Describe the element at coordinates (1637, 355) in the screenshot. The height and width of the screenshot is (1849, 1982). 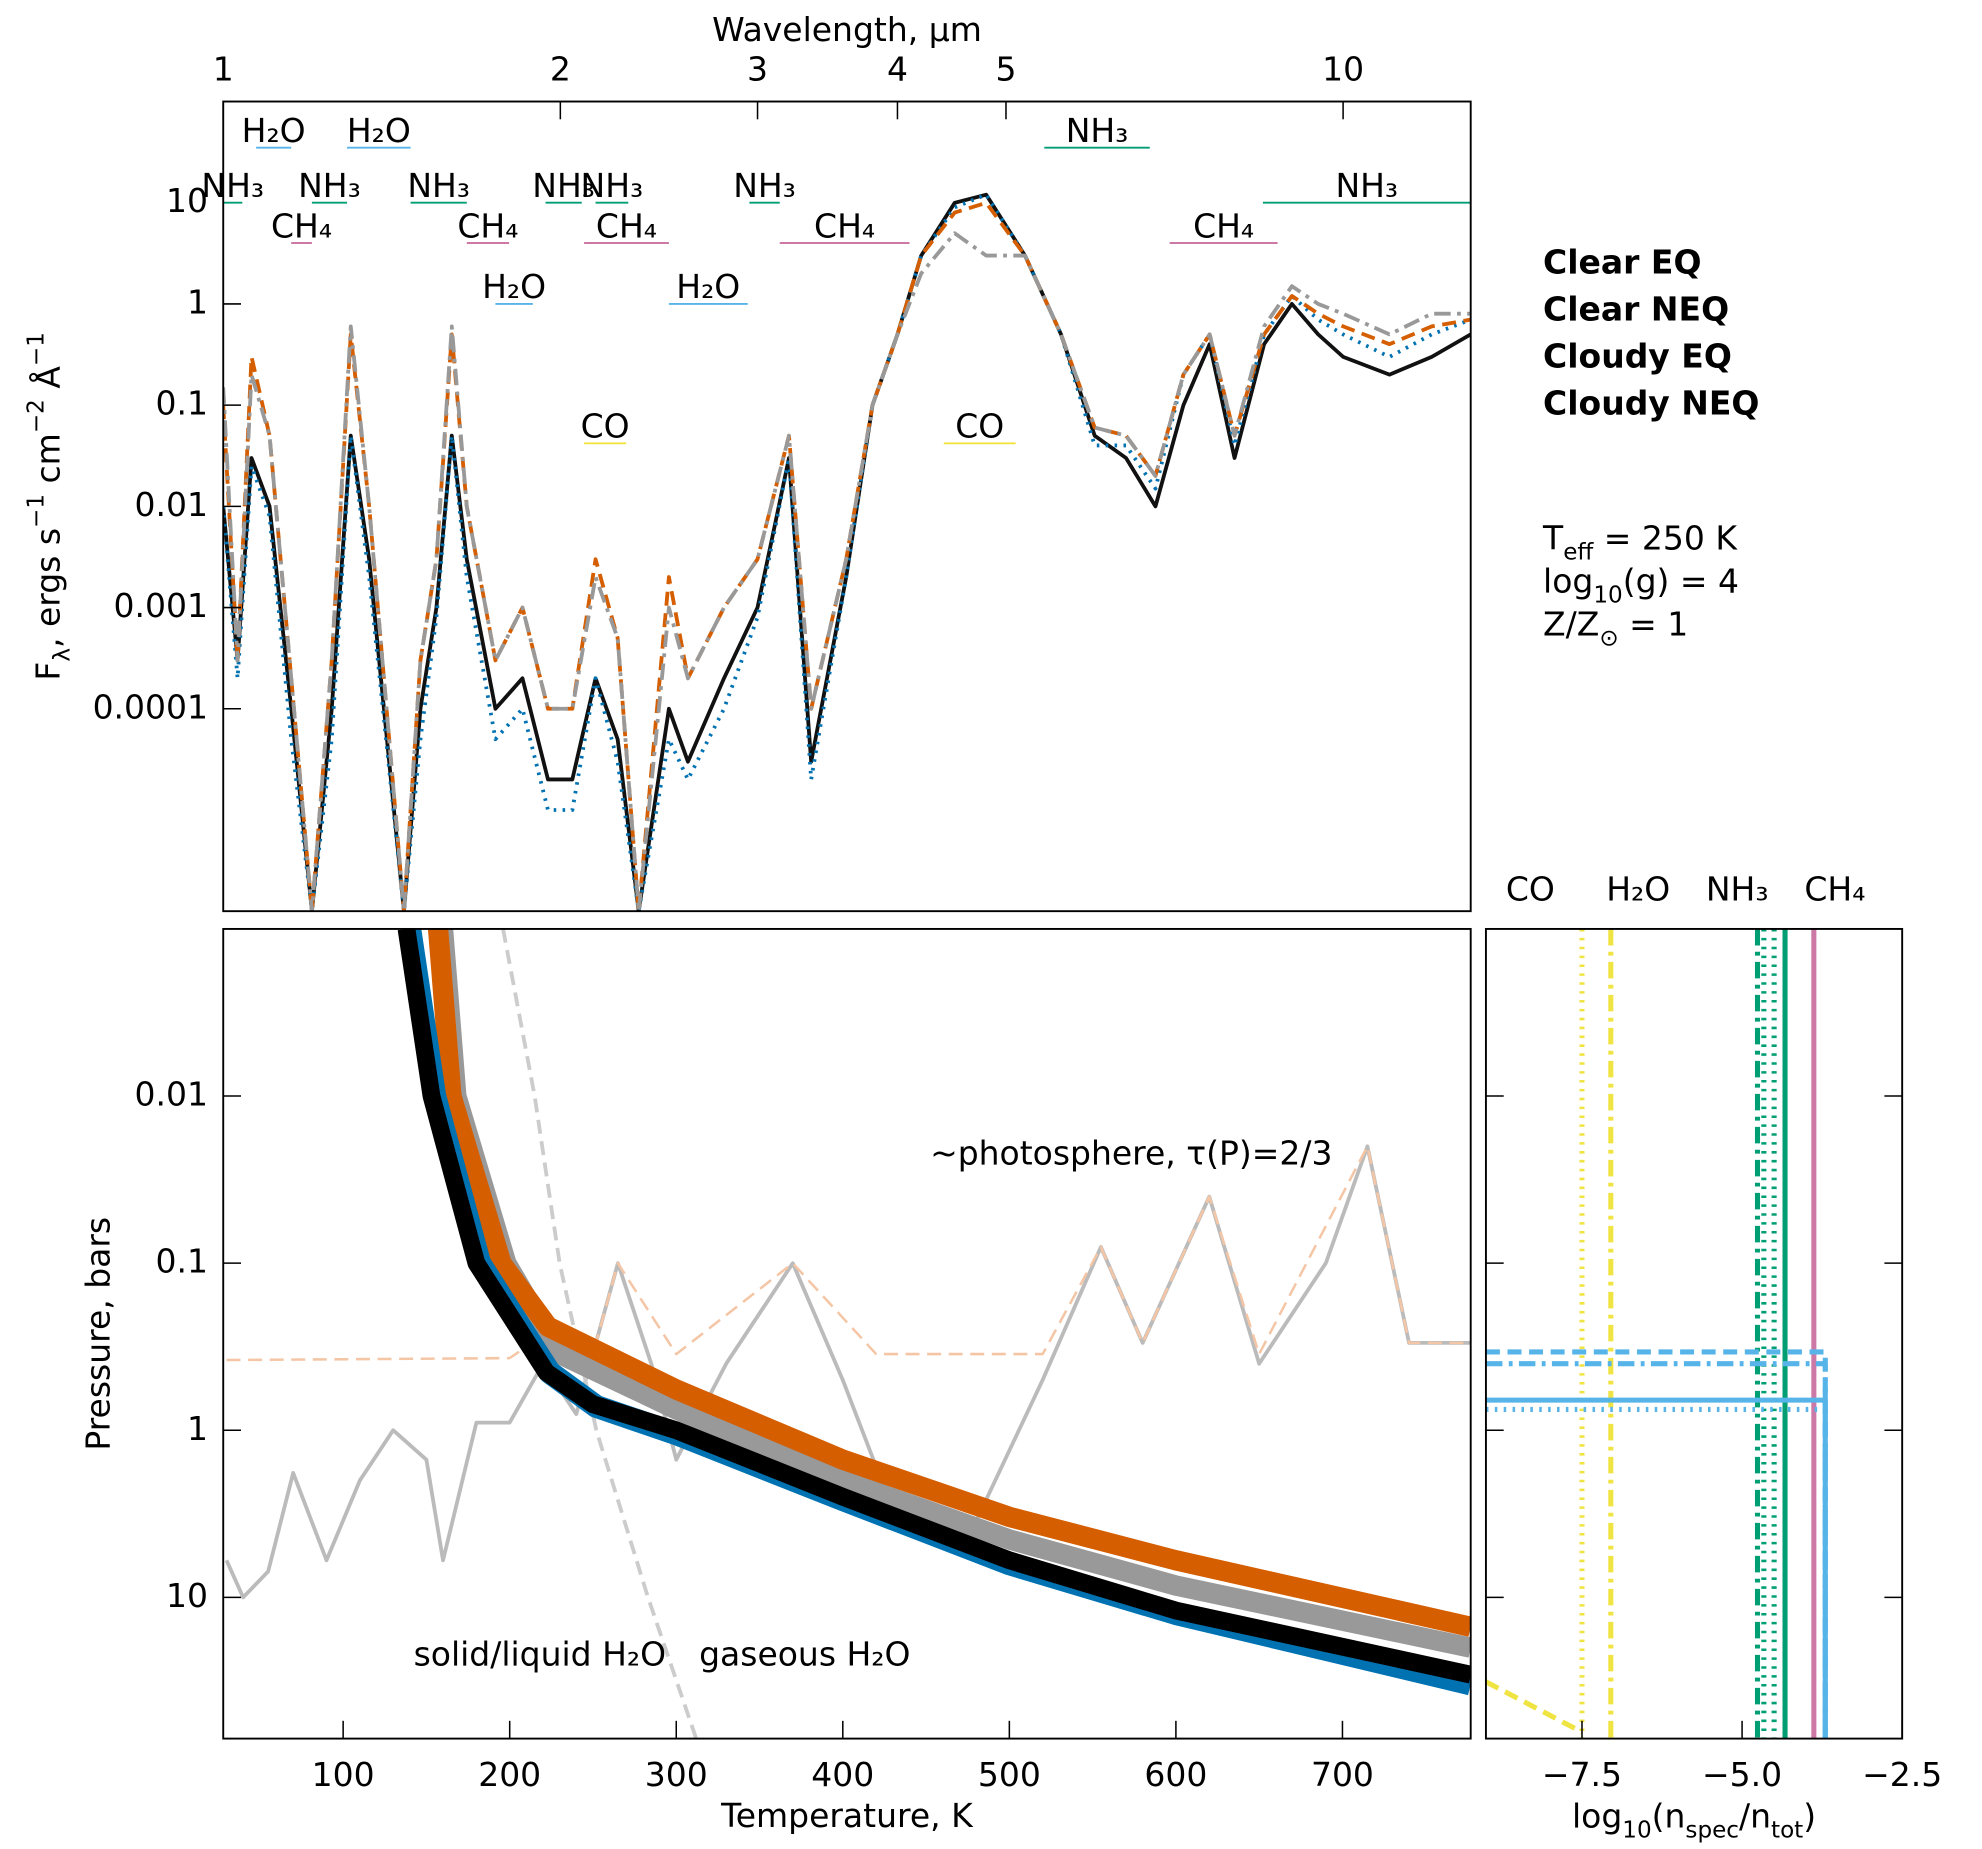
I see `legend-entry: Cloudy EQ` at that location.